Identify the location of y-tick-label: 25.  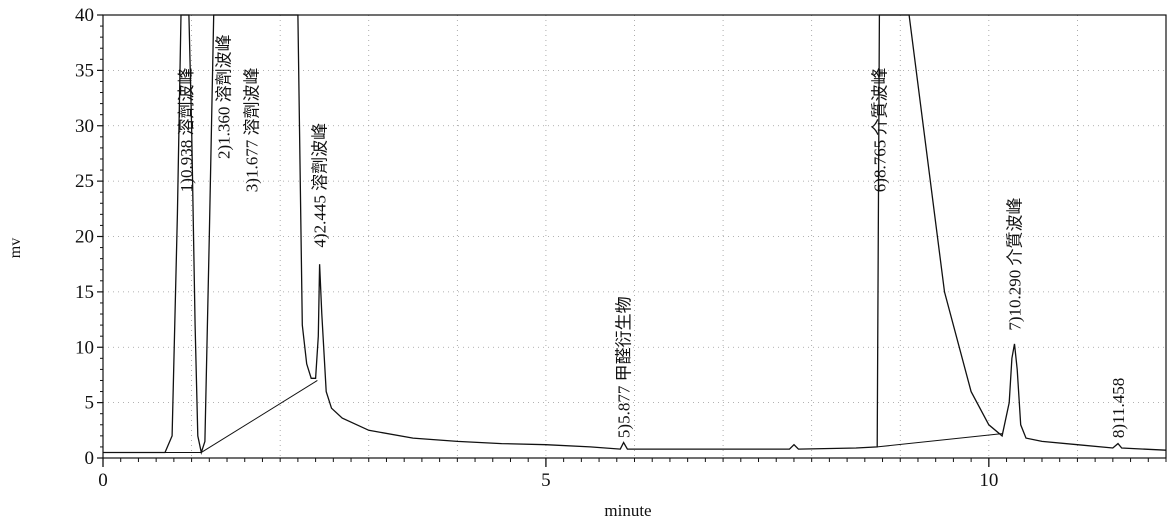
(84, 181).